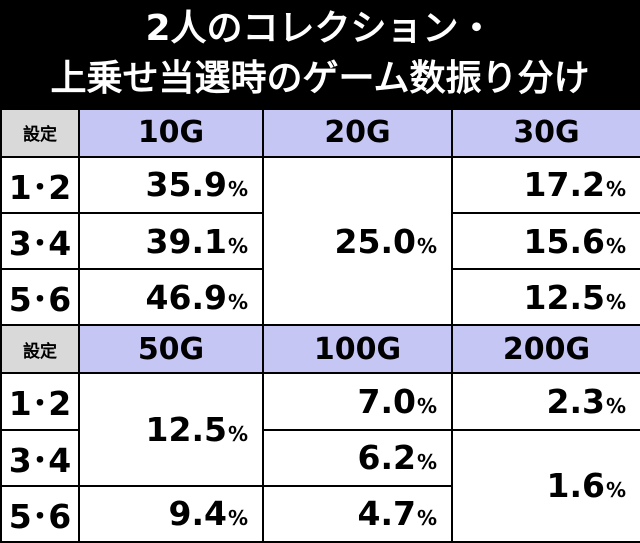 Image resolution: width=640 pixels, height=543 pixels. Describe the element at coordinates (545, 349) in the screenshot. I see `header-200g: 200G` at that location.